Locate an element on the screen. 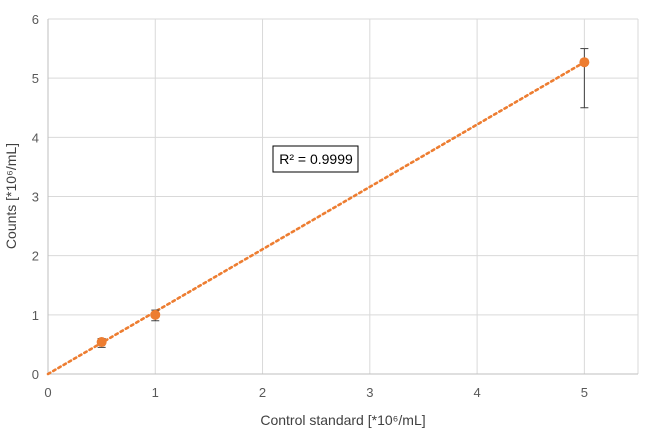 The width and height of the screenshot is (651, 436). x-tick-label-3: 3 is located at coordinates (369, 392).